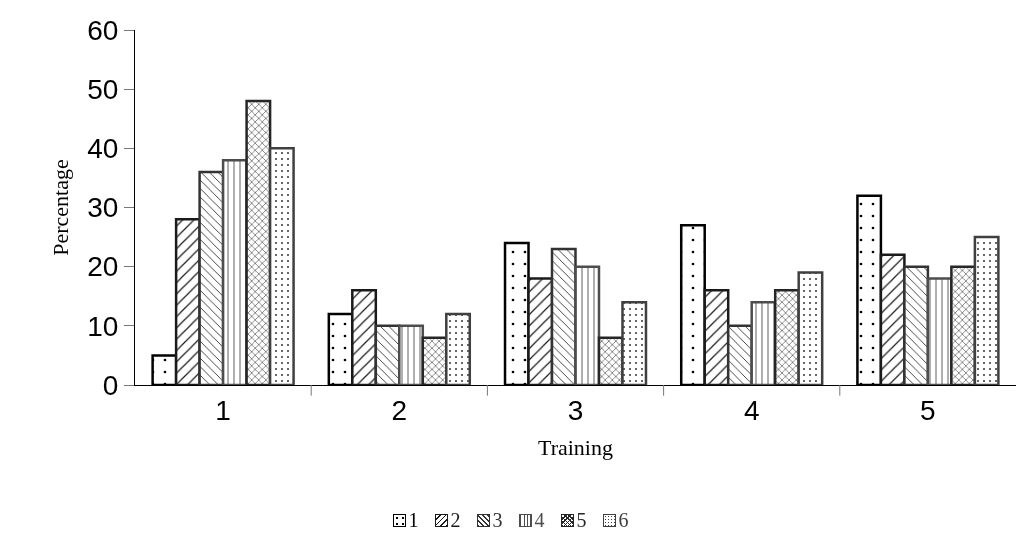 The height and width of the screenshot is (540, 1021). Describe the element at coordinates (223, 410) in the screenshot. I see `x-tick-label: 1` at that location.